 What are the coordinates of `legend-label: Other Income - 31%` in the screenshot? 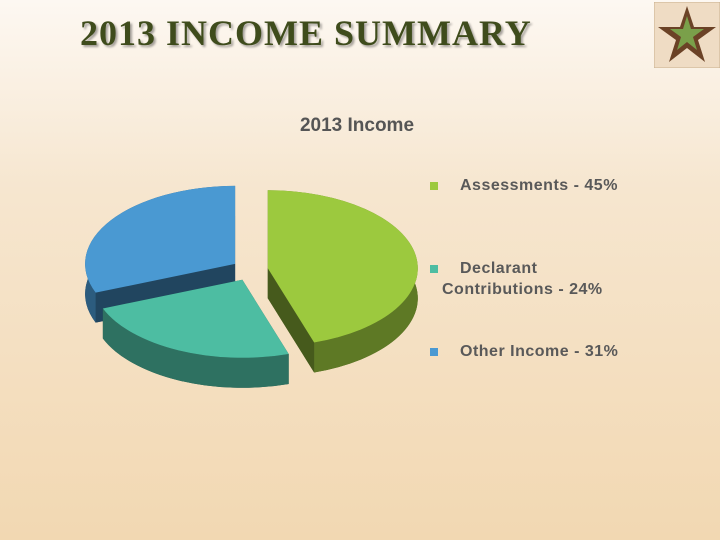 It's located at (539, 351).